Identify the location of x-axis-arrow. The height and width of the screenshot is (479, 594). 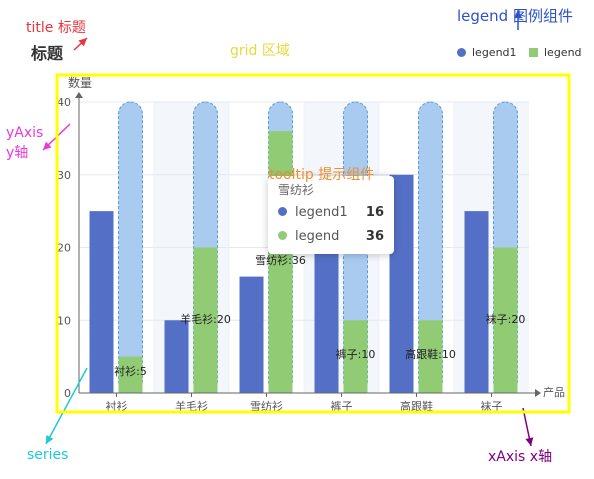
(538, 393).